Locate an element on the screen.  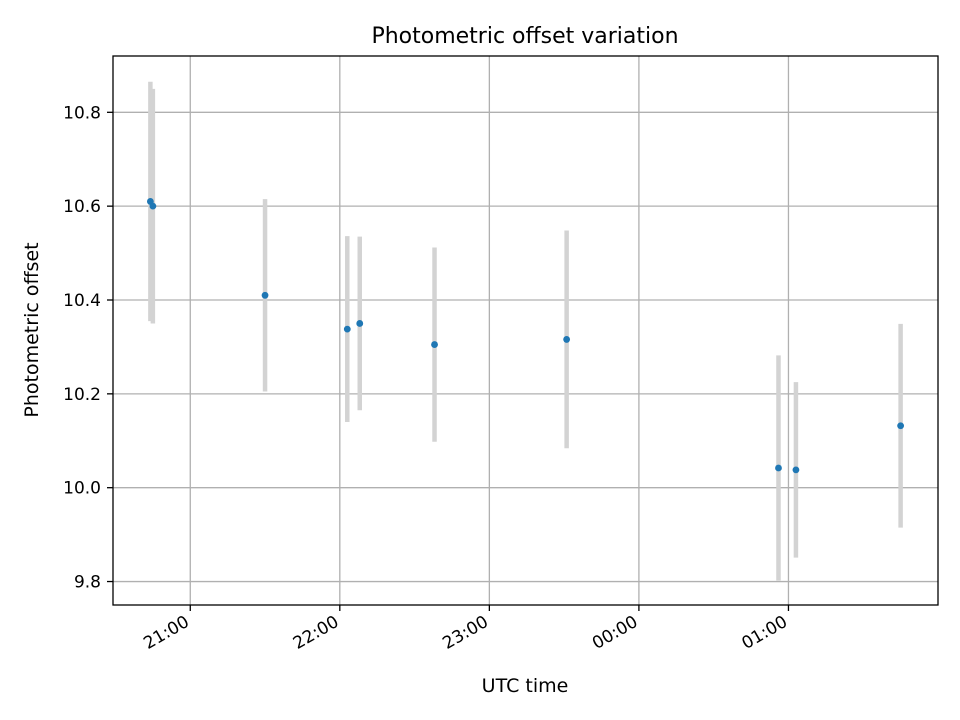
x-axis-label: UTC time is located at coordinates (525, 686).